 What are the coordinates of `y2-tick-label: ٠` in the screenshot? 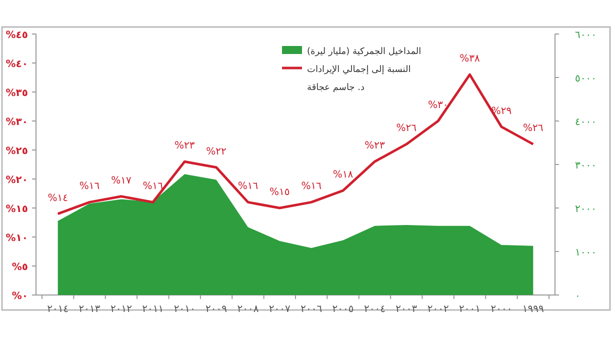 It's located at (577, 296).